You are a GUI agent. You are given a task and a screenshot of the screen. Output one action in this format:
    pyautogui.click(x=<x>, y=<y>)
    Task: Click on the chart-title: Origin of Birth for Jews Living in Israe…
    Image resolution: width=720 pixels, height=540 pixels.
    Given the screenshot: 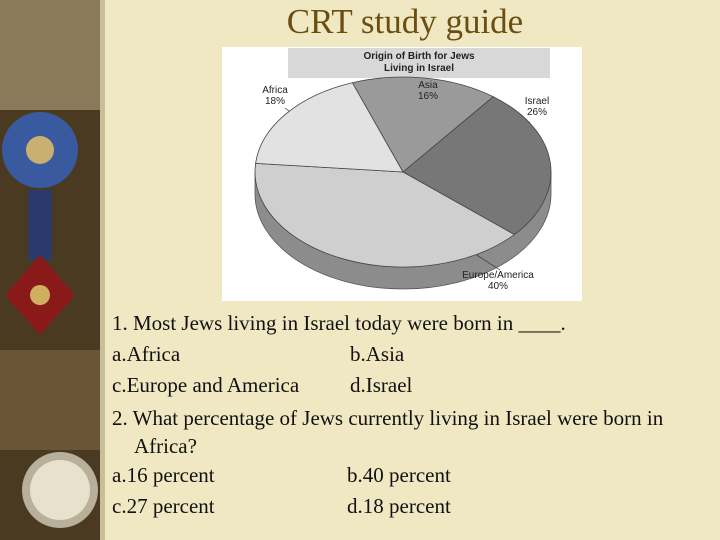 What is the action you would take?
    pyautogui.click(x=419, y=63)
    